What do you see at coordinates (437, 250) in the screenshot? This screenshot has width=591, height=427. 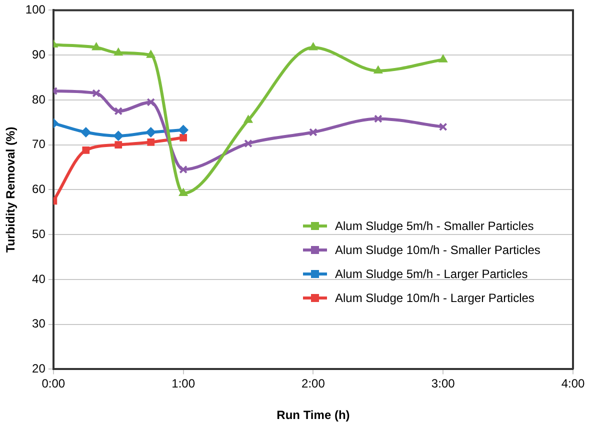 I see `legend-label: Alum Sludge 10m/h - Smaller Particles` at bounding box center [437, 250].